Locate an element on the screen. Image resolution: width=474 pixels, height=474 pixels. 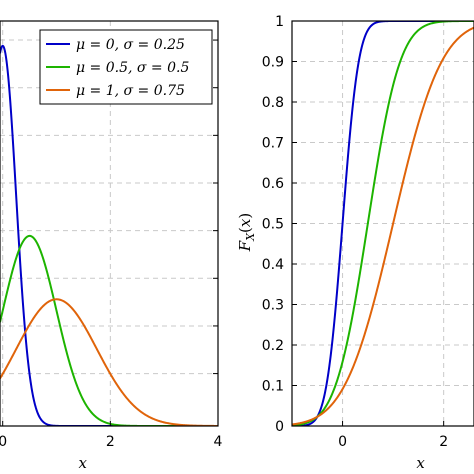
legend-label-0: μ = 0, σ = 0.25 is located at coordinates (130, 45).